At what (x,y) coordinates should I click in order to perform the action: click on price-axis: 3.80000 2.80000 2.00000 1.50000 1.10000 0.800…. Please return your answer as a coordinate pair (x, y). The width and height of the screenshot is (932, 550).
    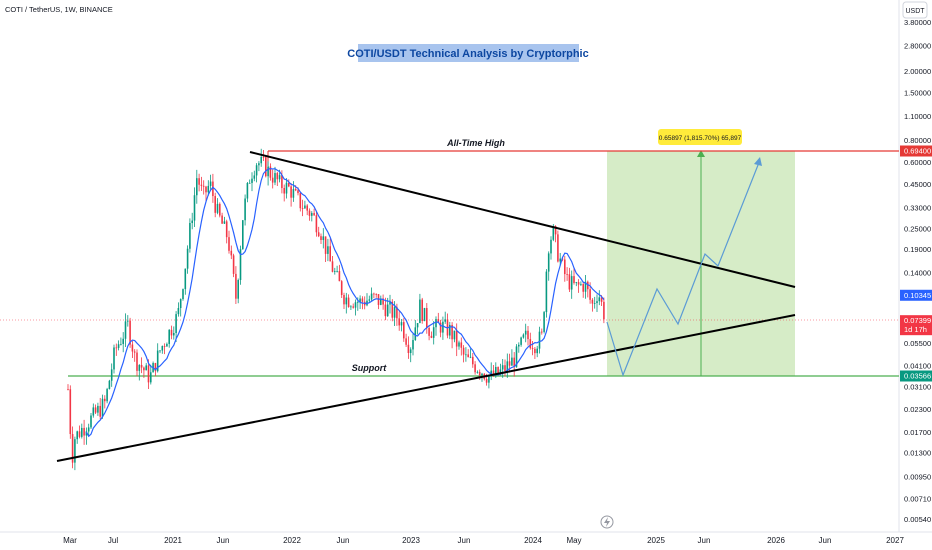
    Looking at the image, I should click on (917, 271).